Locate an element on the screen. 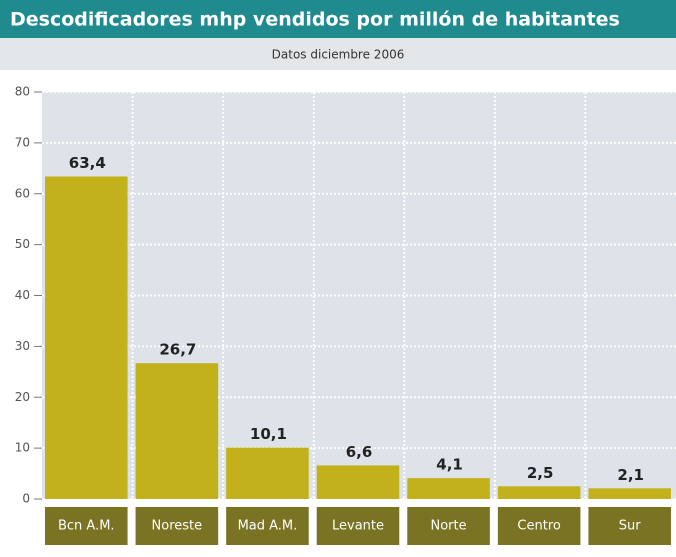  value-label: 10,1 is located at coordinates (268, 434).